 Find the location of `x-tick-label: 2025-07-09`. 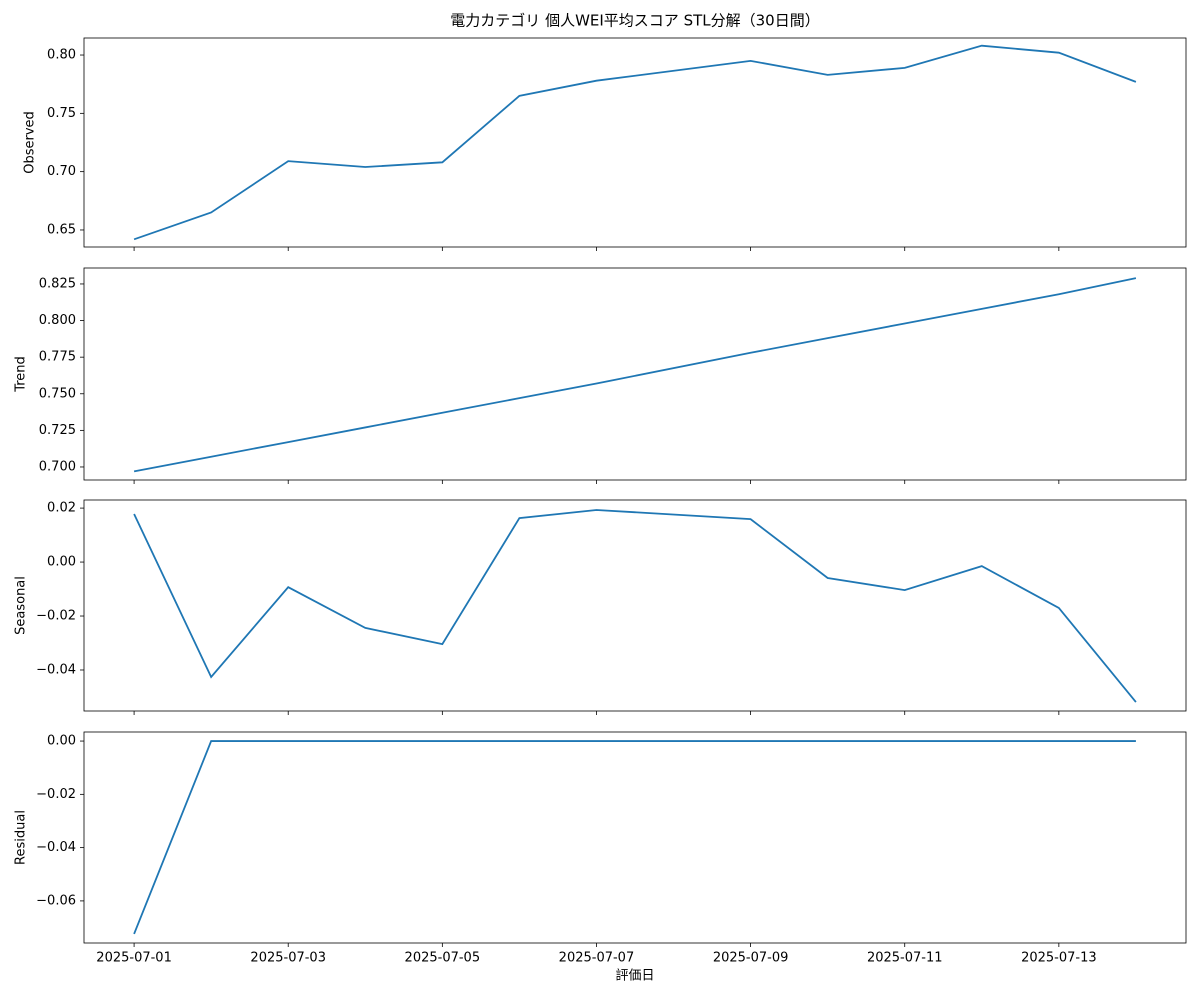

x-tick-label: 2025-07-09 is located at coordinates (751, 958).